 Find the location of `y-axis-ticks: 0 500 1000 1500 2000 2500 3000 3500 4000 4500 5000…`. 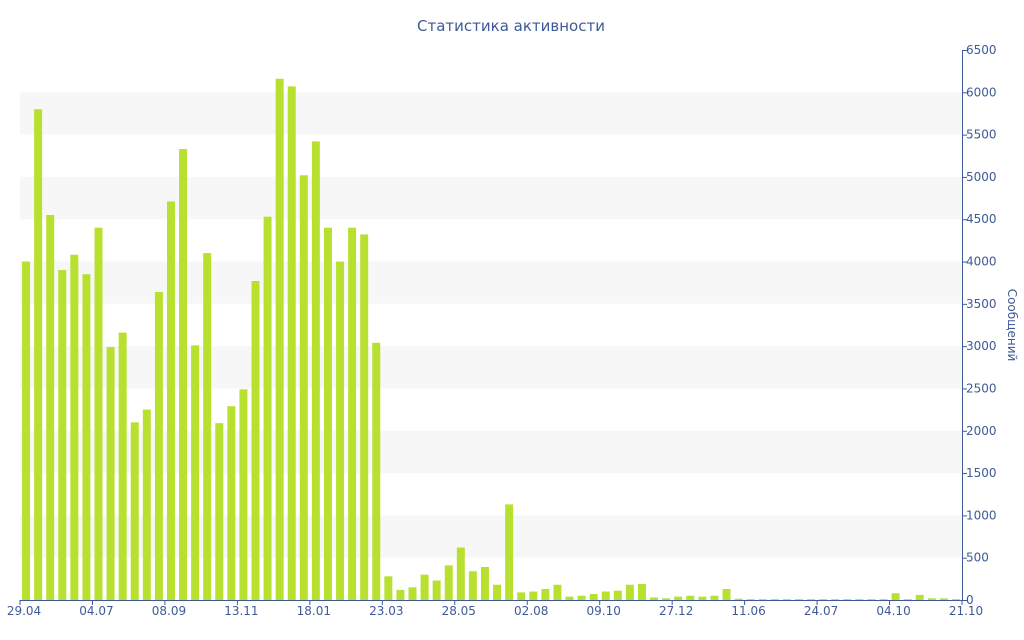

y-axis-ticks: 0 500 1000 1500 2000 2500 3000 3500 4000 4500 5000… is located at coordinates (979, 325).